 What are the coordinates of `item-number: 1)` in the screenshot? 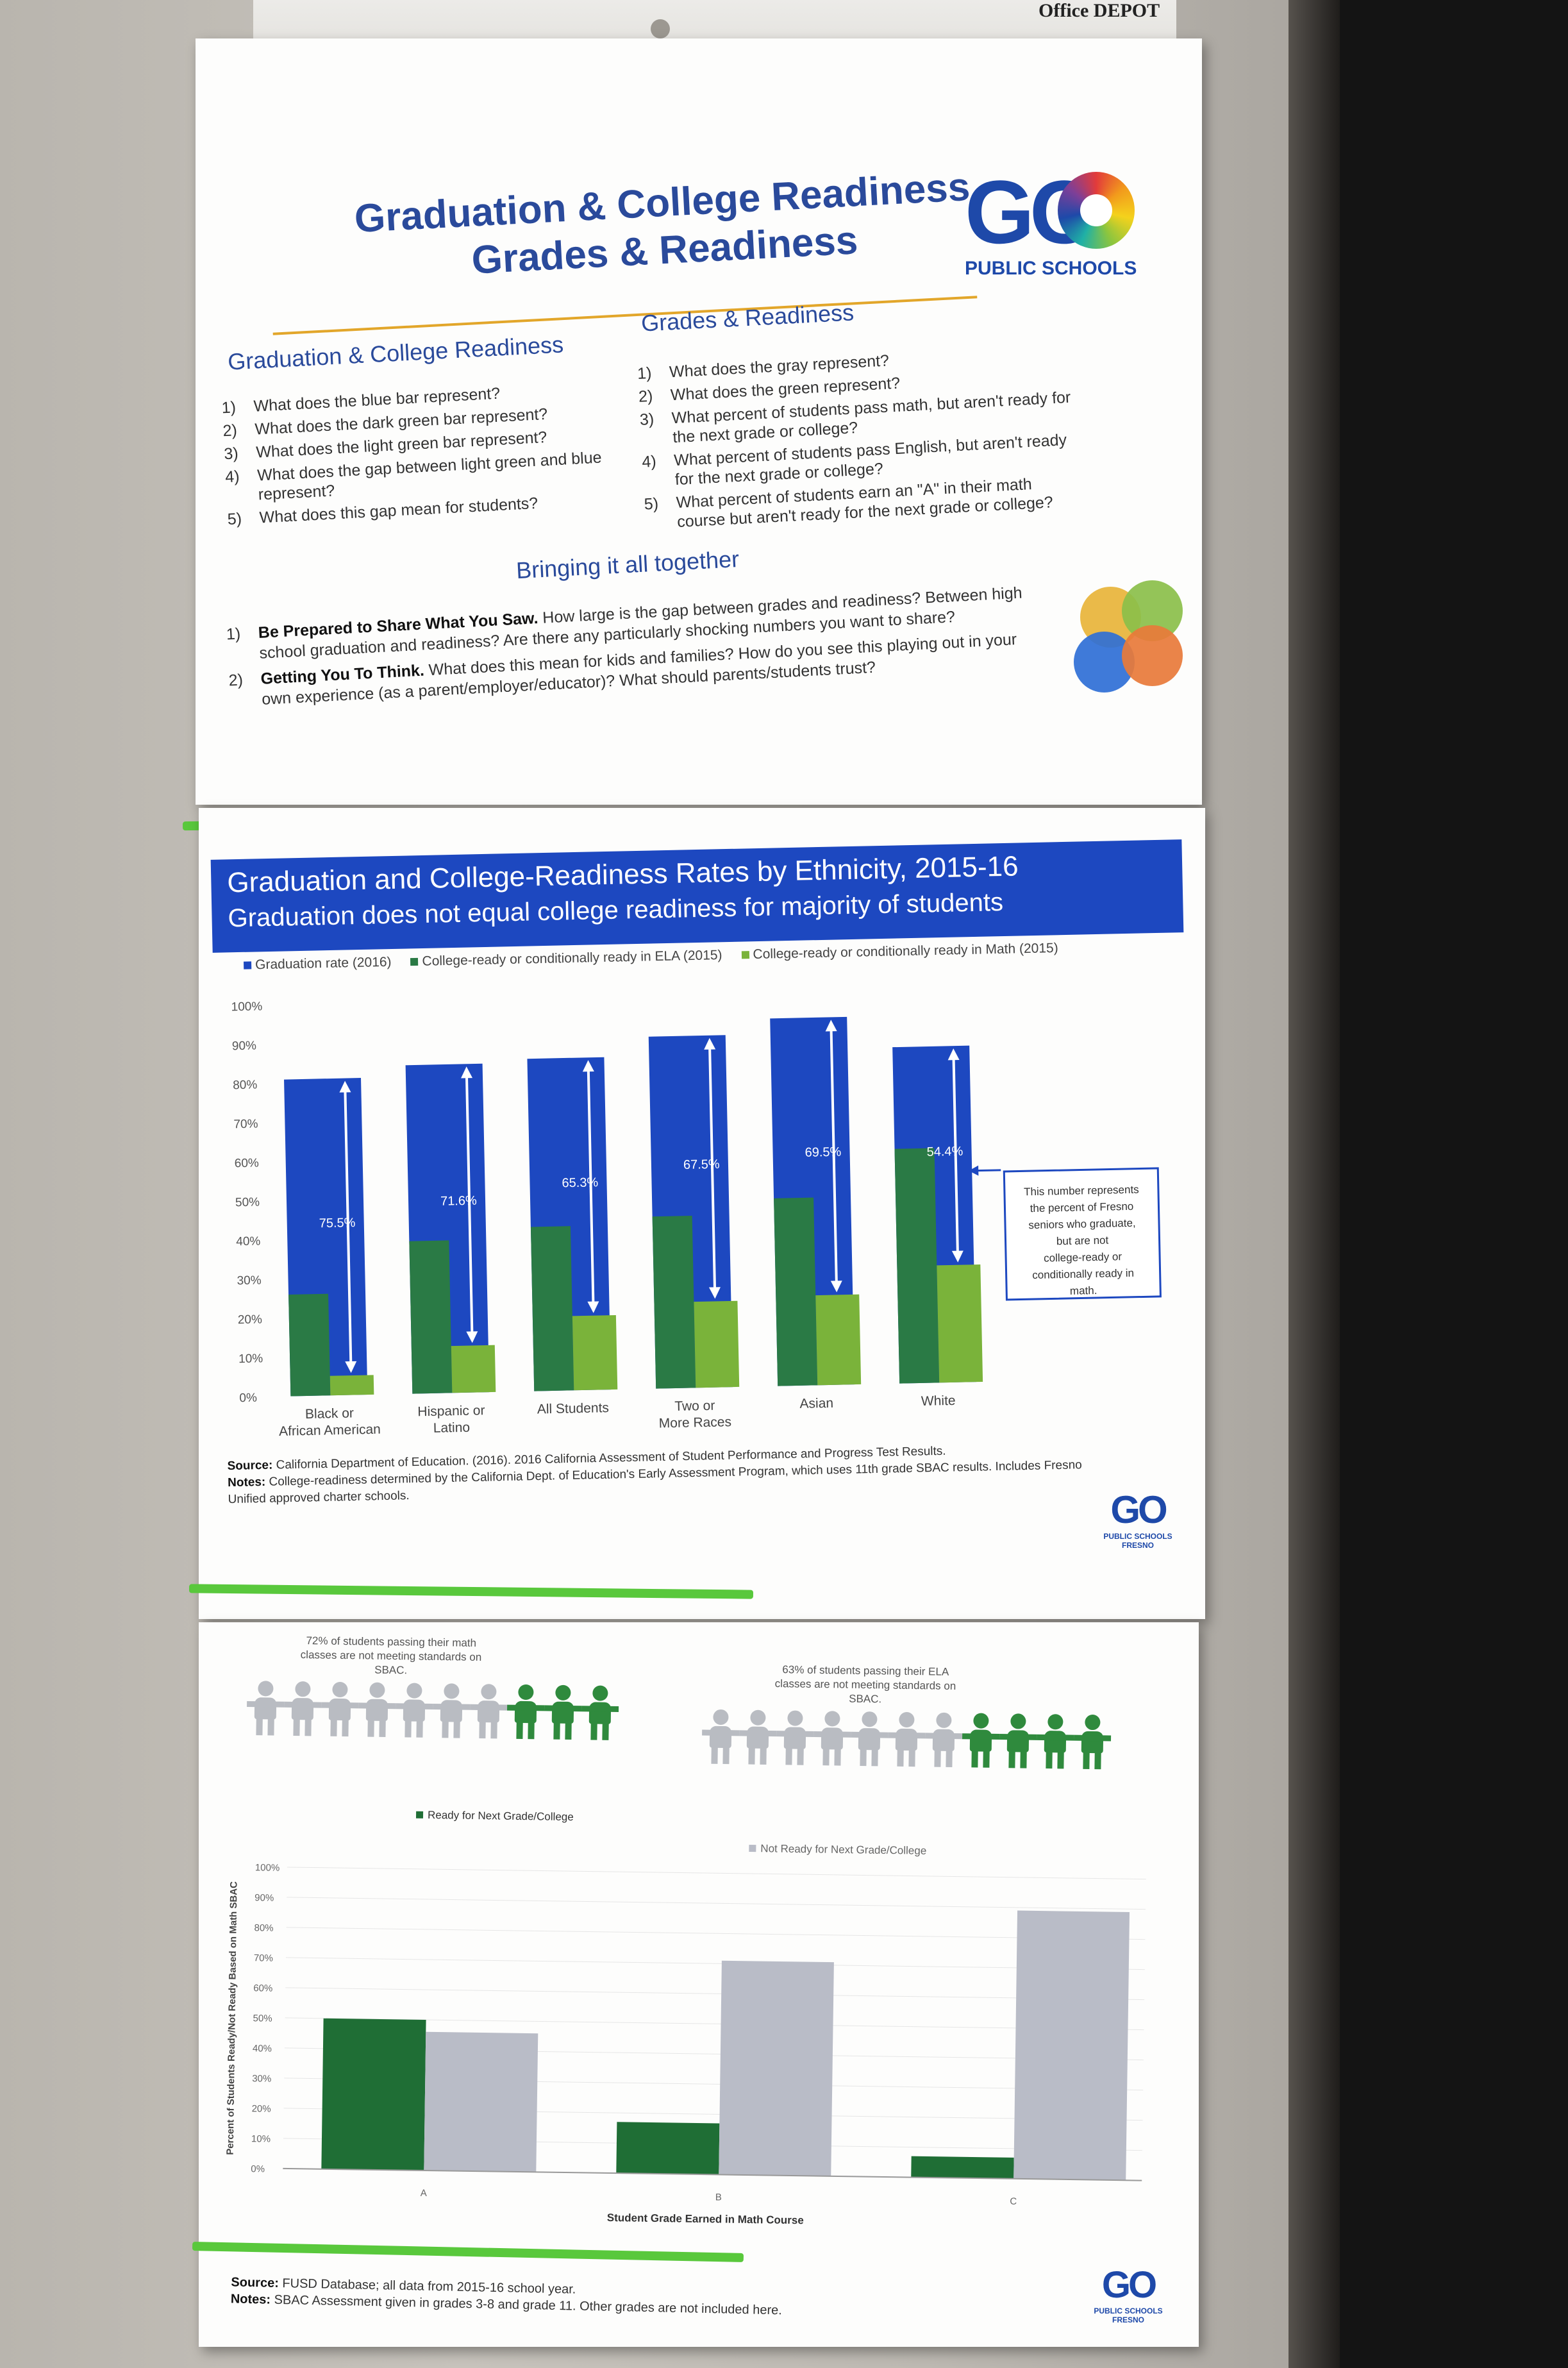 It's located at (233, 634).